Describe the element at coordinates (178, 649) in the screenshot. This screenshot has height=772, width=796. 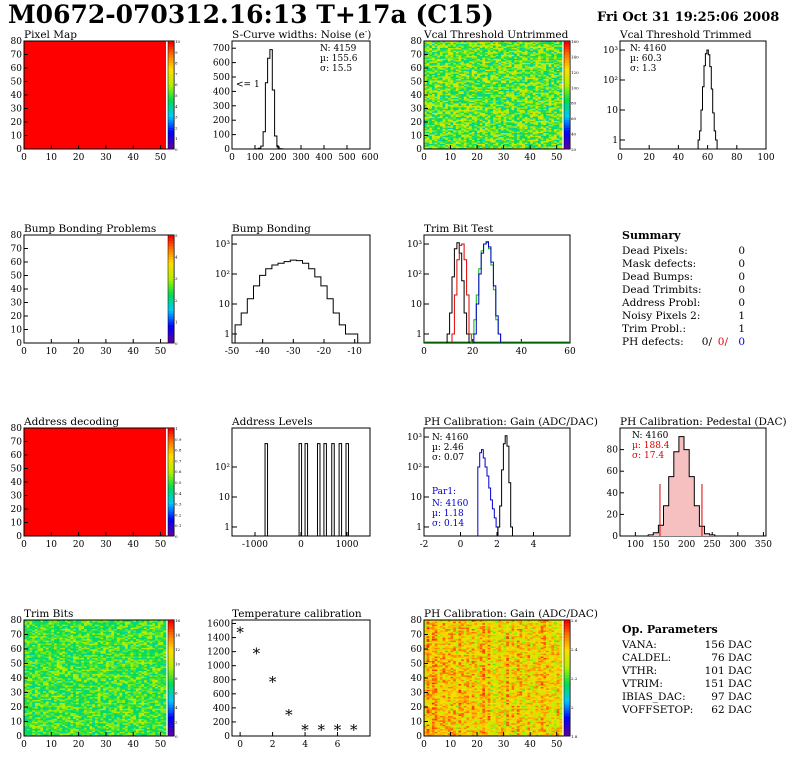
I see `z-tick-label: 12` at that location.